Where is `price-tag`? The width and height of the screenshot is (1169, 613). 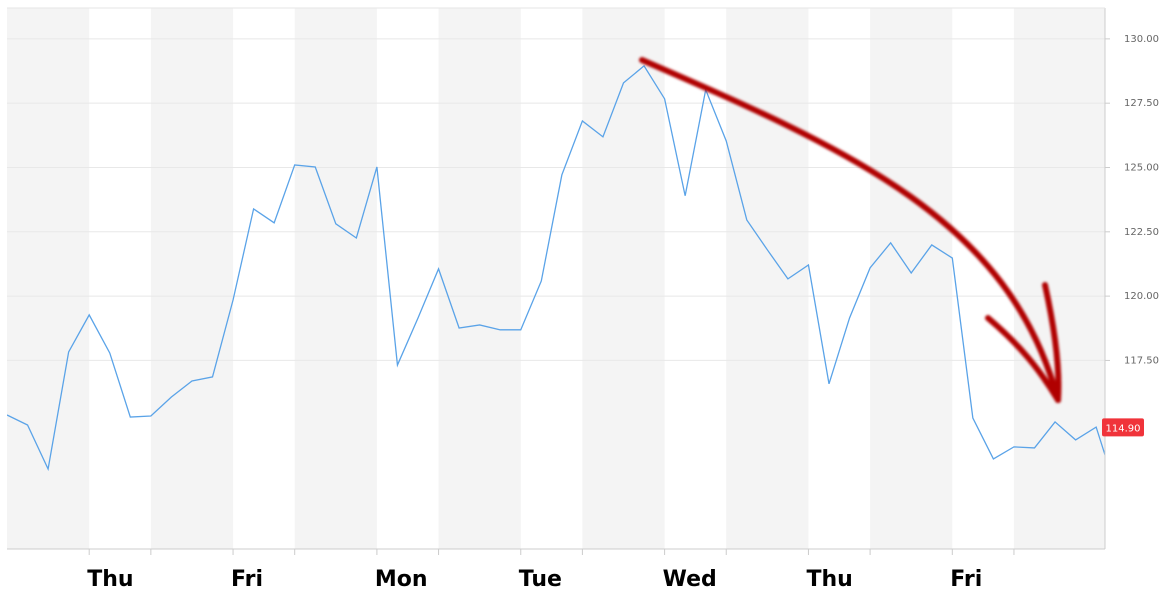
price-tag is located at coordinates (1123, 427).